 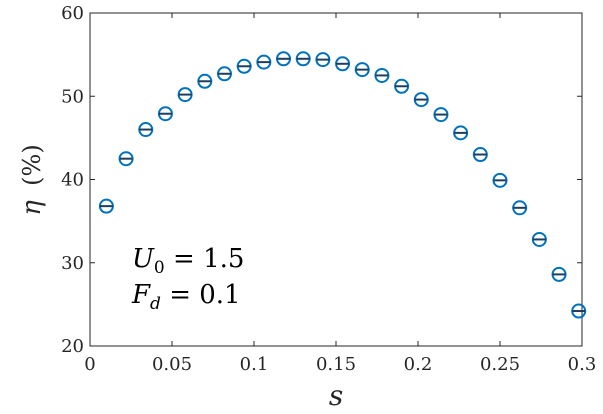 I want to click on y-tick-label: 40, so click(x=72, y=180).